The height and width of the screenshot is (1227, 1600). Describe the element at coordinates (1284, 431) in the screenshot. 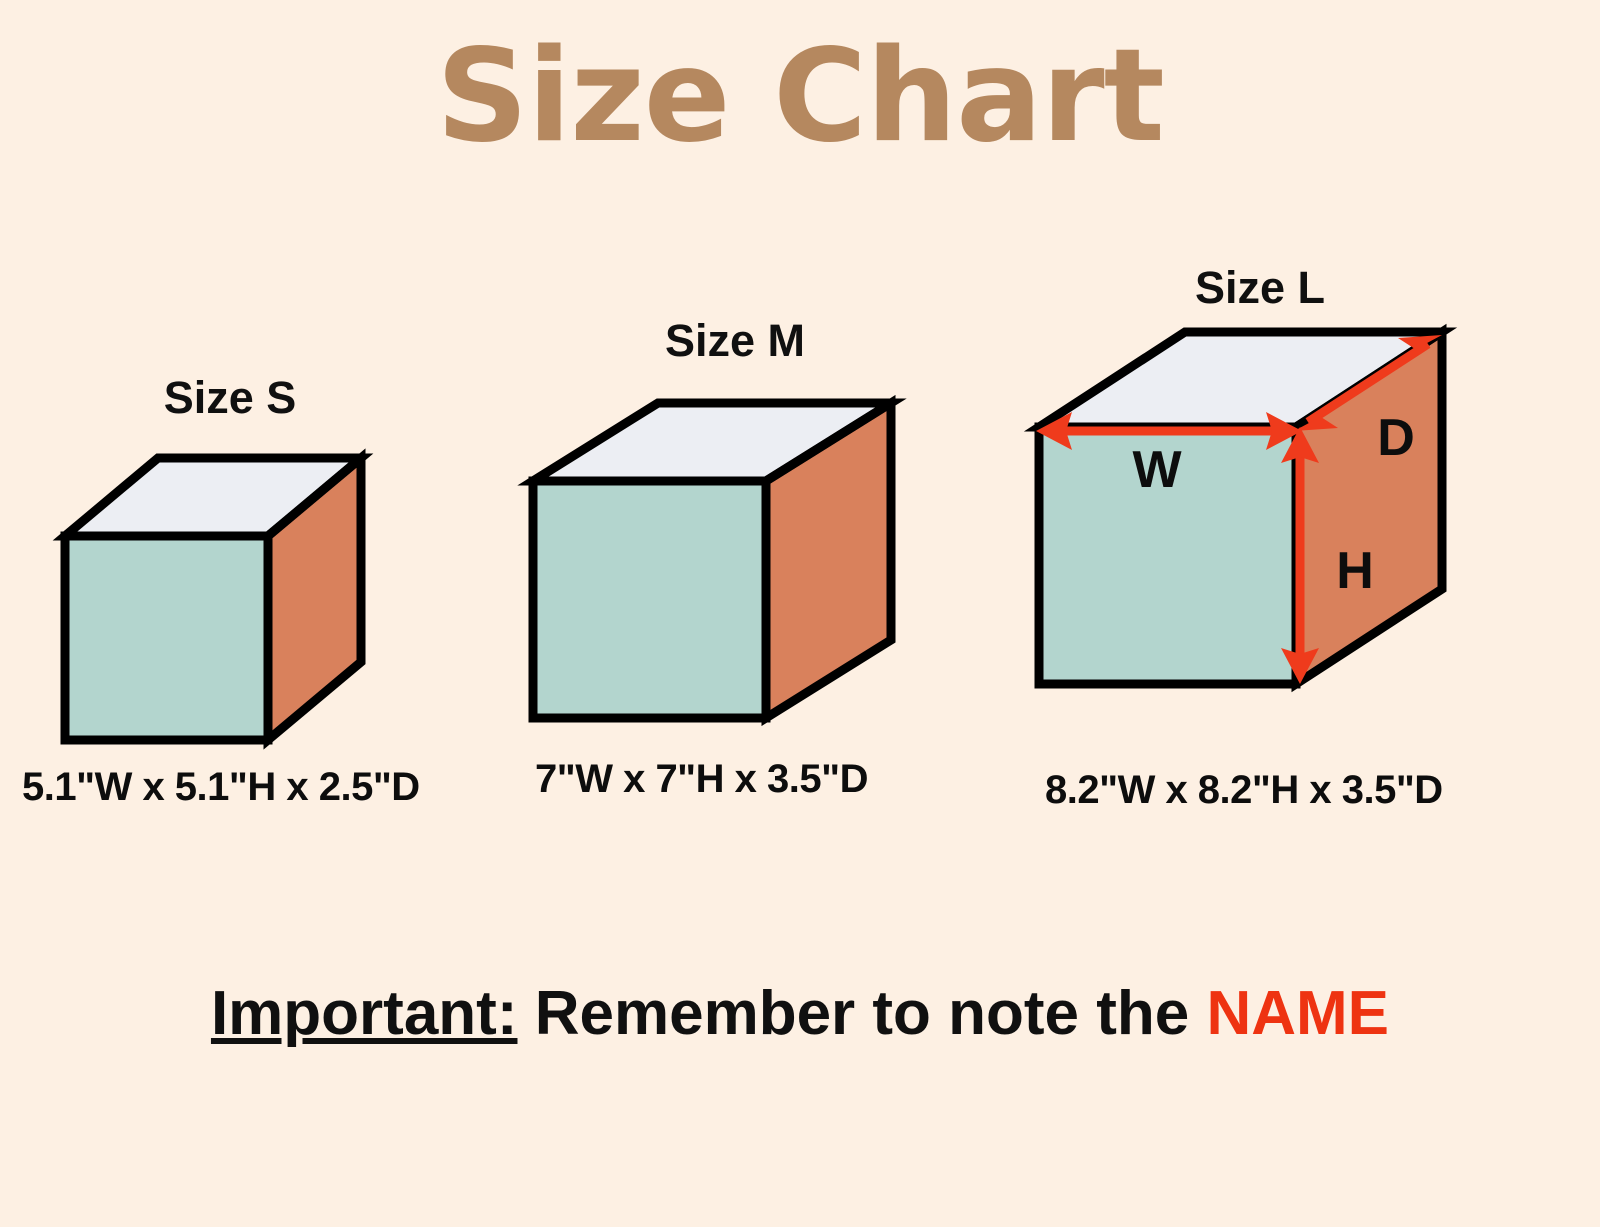

I see `width-arrow-head-right` at that location.